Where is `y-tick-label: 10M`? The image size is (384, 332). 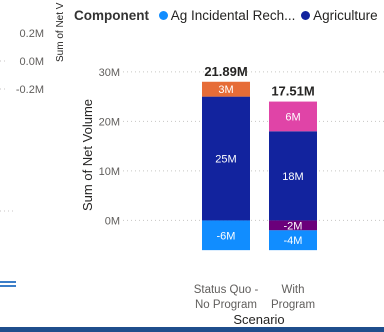 y-tick-label: 10M is located at coordinates (109, 172).